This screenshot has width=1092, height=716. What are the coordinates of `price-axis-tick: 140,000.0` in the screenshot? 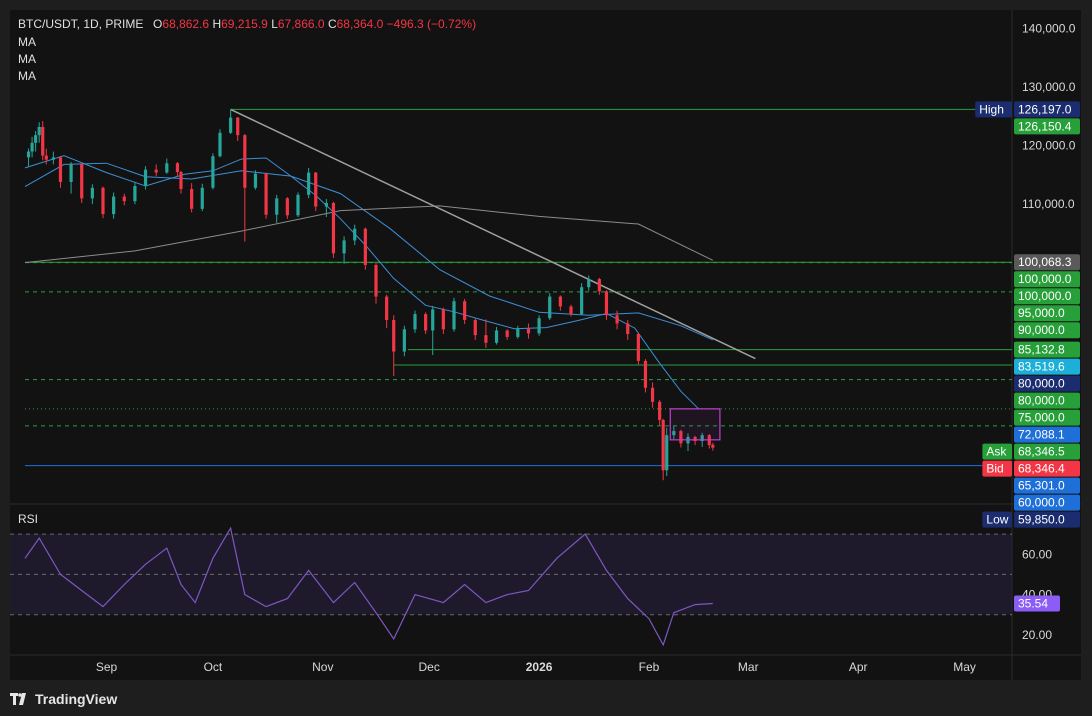 It's located at (1049, 29).